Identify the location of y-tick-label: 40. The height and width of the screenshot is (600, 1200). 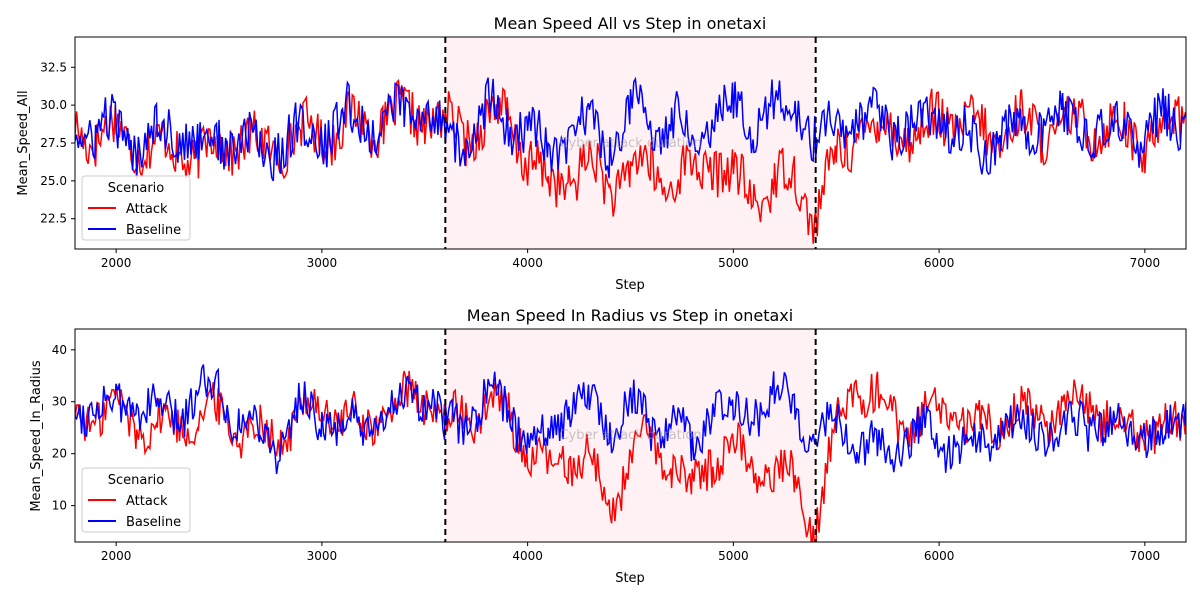
(59, 350).